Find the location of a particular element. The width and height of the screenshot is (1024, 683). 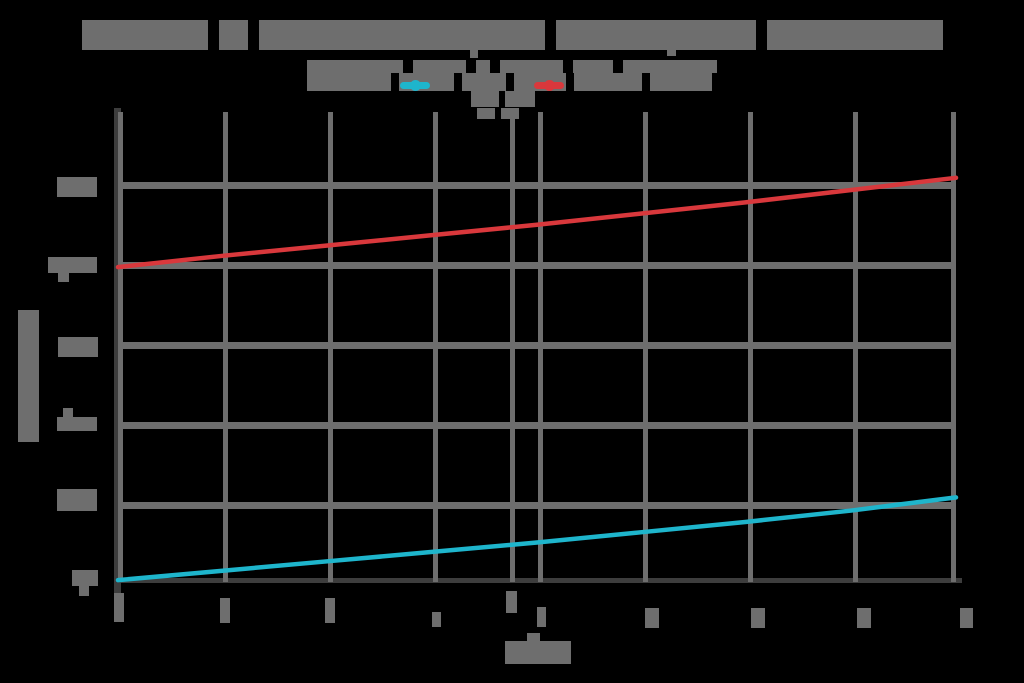

x-axis-title-ascender is located at coordinates (533, 637).